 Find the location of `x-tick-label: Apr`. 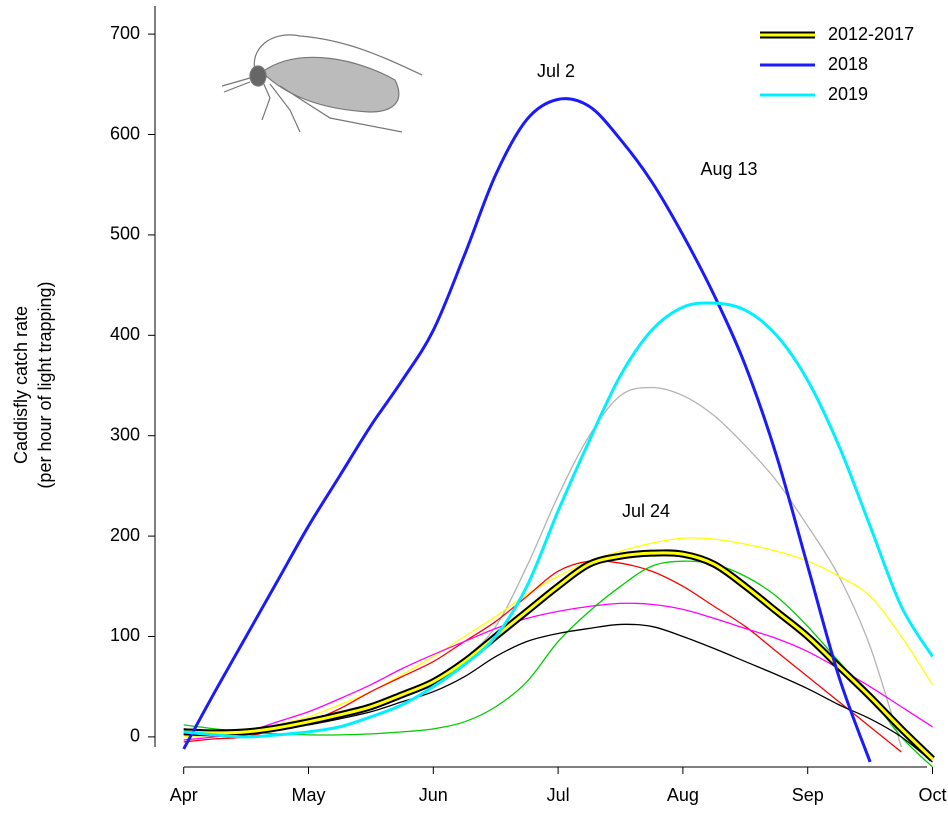

x-tick-label: Apr is located at coordinates (184, 795).